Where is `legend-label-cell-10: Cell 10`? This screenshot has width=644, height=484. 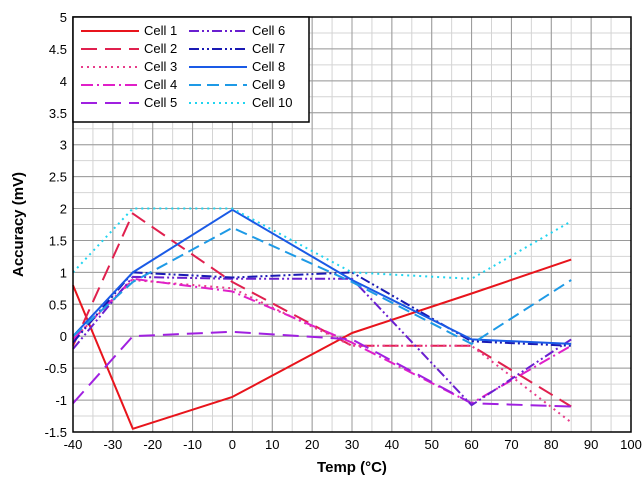 legend-label-cell-10: Cell 10 is located at coordinates (272, 102).